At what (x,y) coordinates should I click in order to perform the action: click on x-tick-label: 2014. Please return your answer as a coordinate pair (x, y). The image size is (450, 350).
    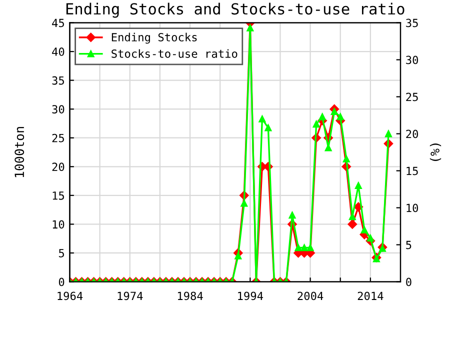
    Looking at the image, I should click on (371, 296).